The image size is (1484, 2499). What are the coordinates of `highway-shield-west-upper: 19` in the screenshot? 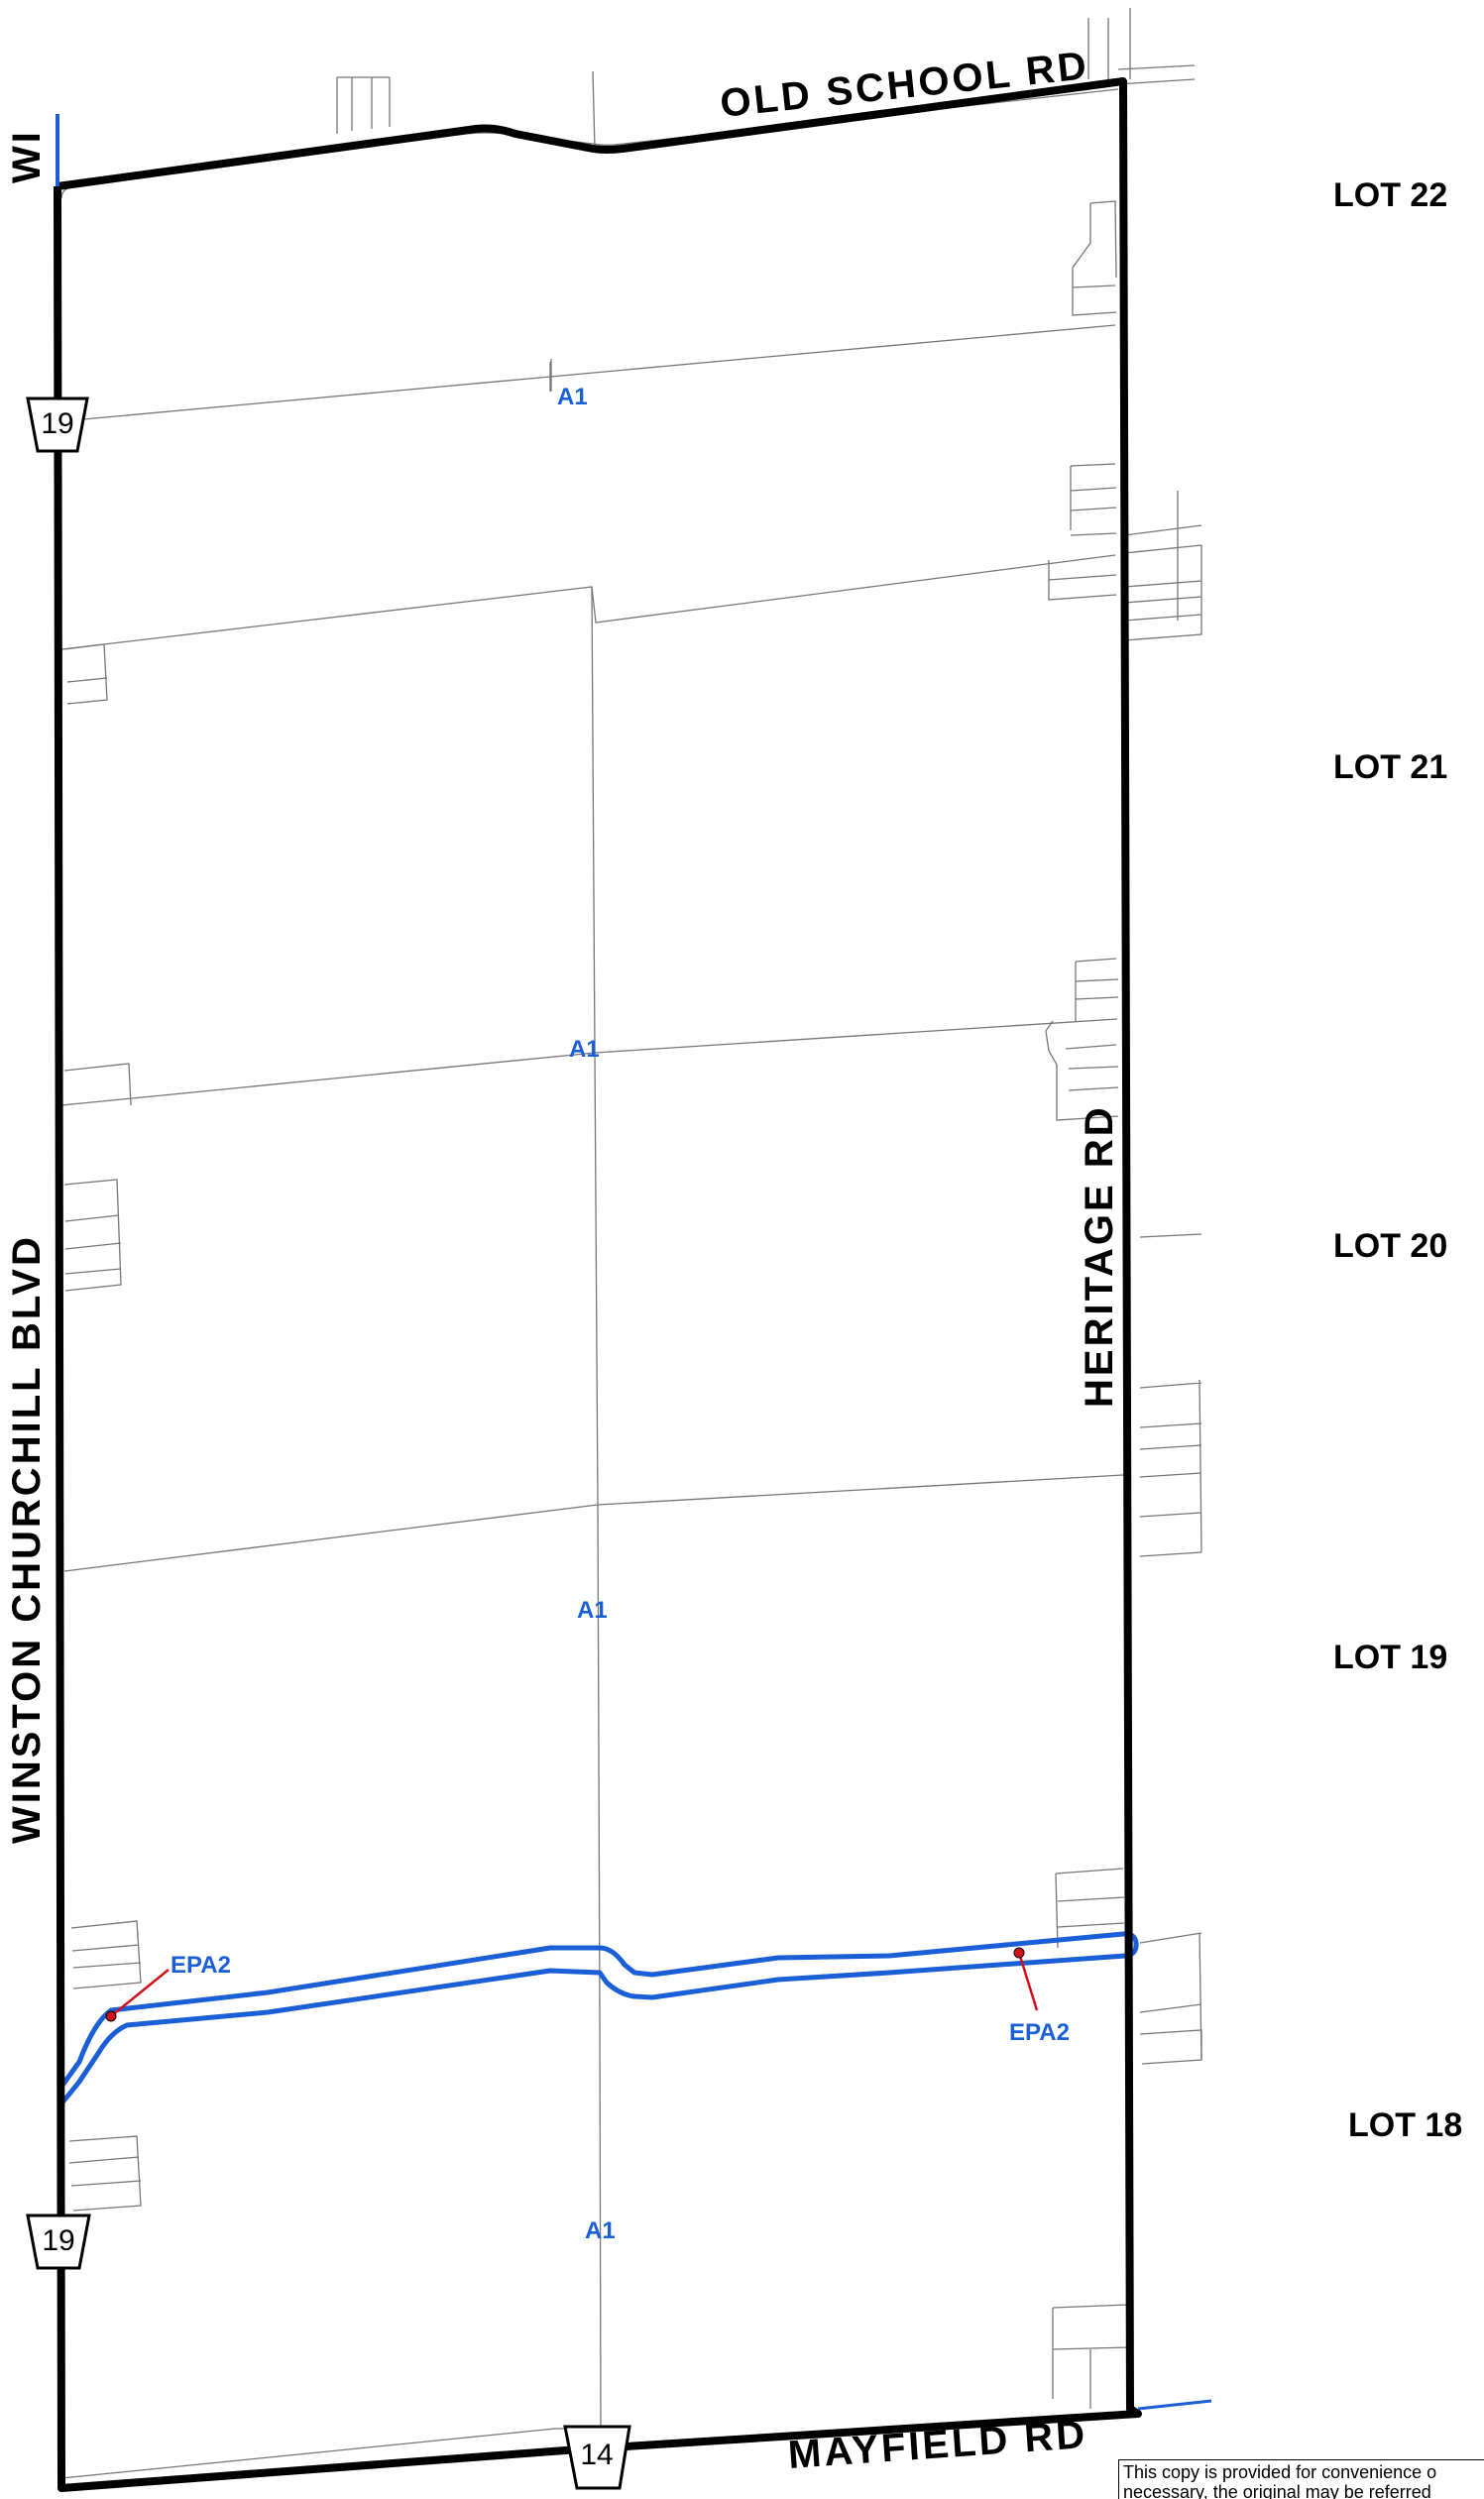 It's located at (57, 425).